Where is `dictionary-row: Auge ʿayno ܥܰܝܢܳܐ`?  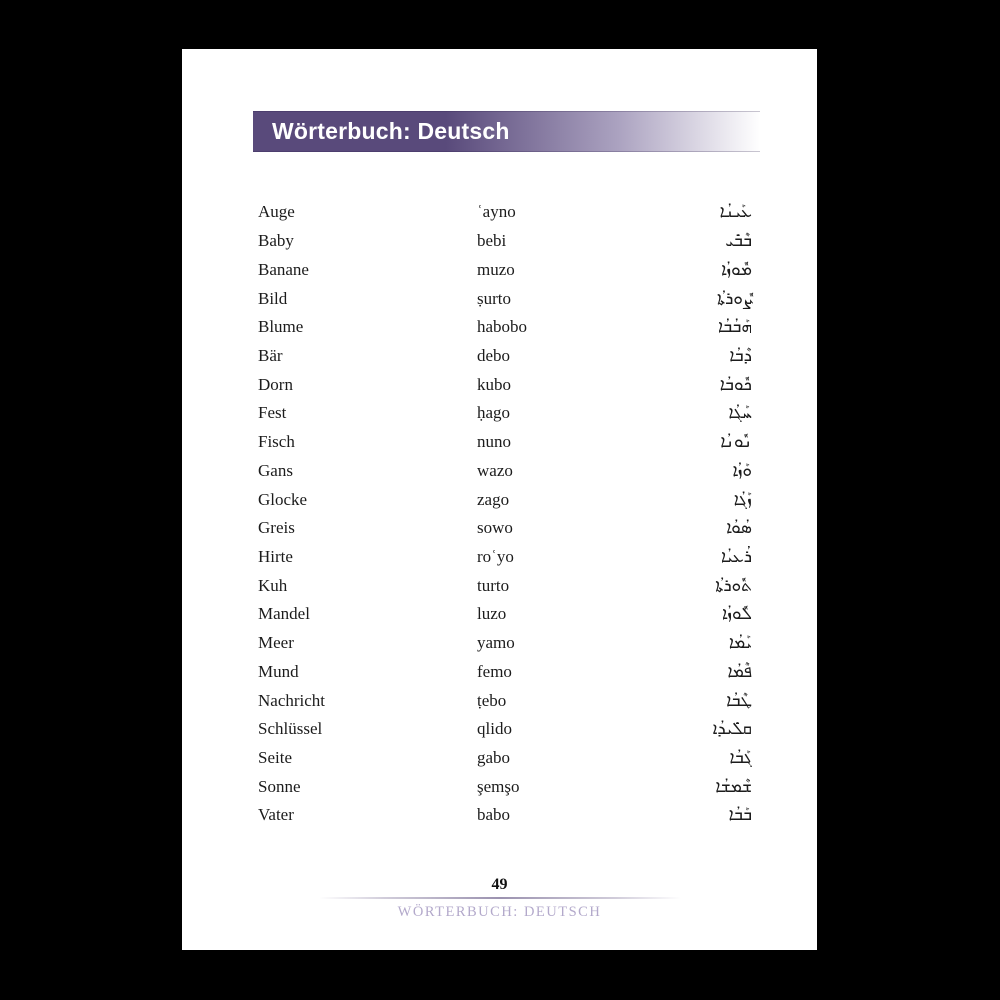 dictionary-row: Auge ʿayno ܥܰܝܢܳܐ is located at coordinates (505, 212).